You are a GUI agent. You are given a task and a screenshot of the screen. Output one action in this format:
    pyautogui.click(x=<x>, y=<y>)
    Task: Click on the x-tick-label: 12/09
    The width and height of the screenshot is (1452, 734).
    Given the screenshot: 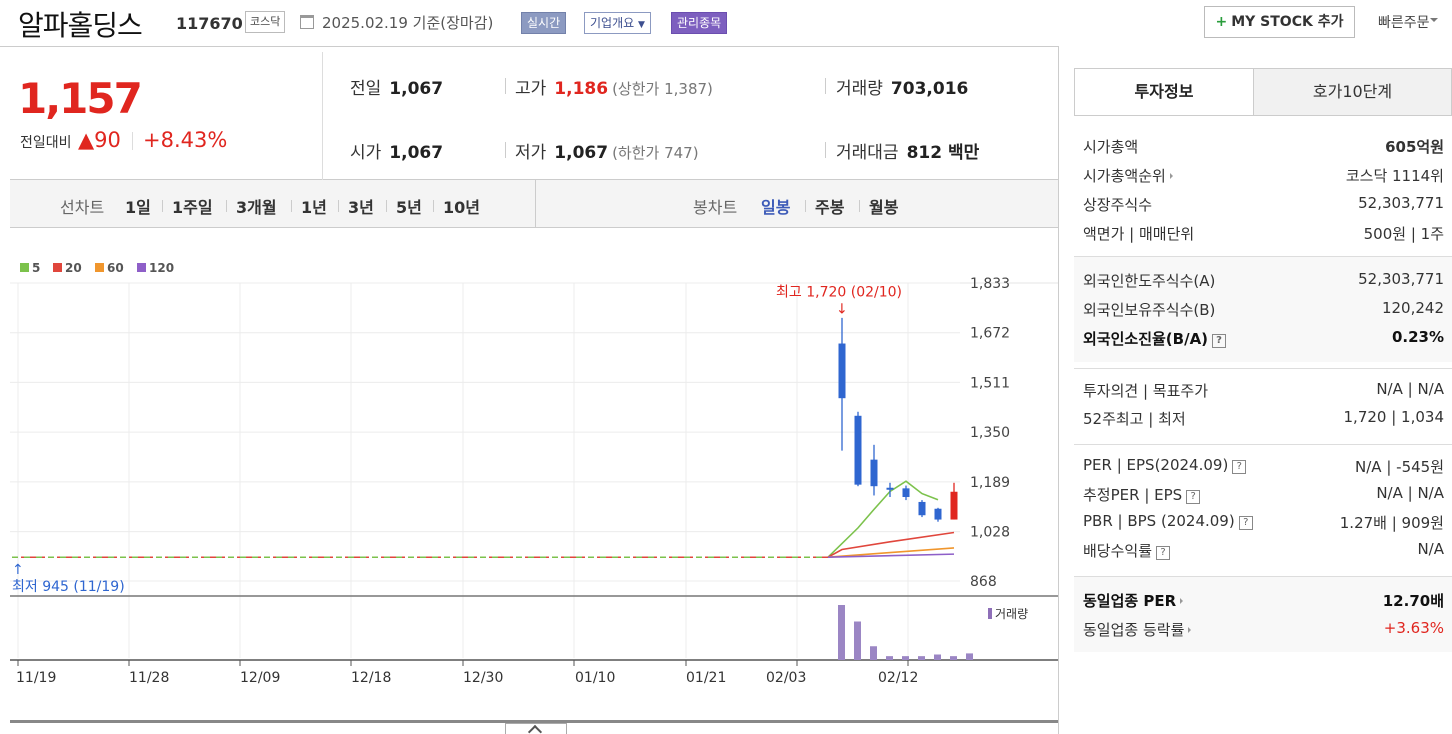 What is the action you would take?
    pyautogui.click(x=260, y=678)
    